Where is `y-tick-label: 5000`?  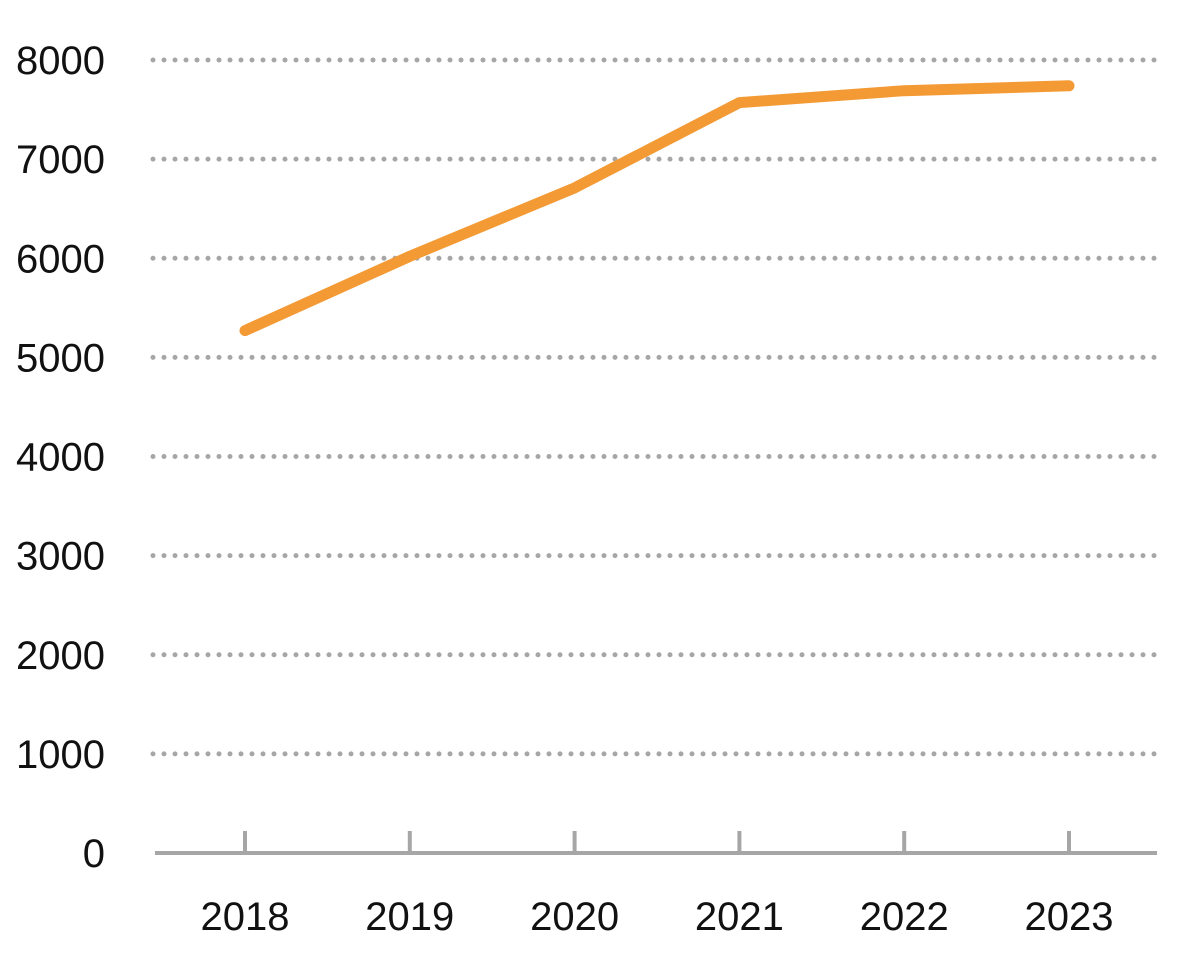 y-tick-label: 5000 is located at coordinates (60, 358).